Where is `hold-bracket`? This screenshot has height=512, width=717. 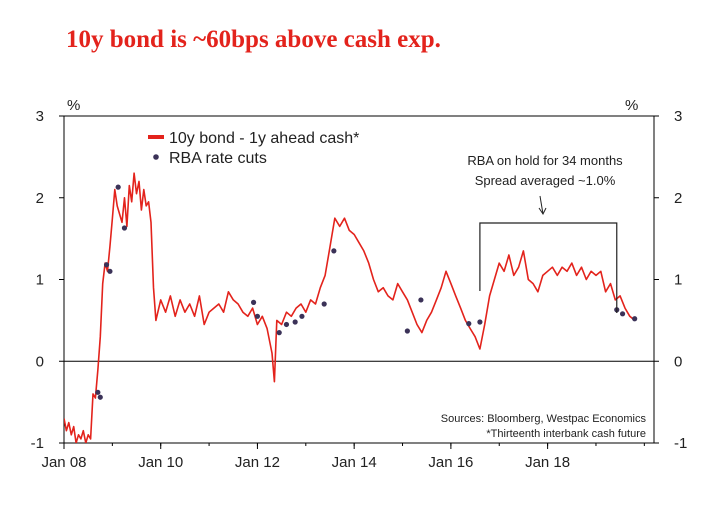
hold-bracket is located at coordinates (548, 254).